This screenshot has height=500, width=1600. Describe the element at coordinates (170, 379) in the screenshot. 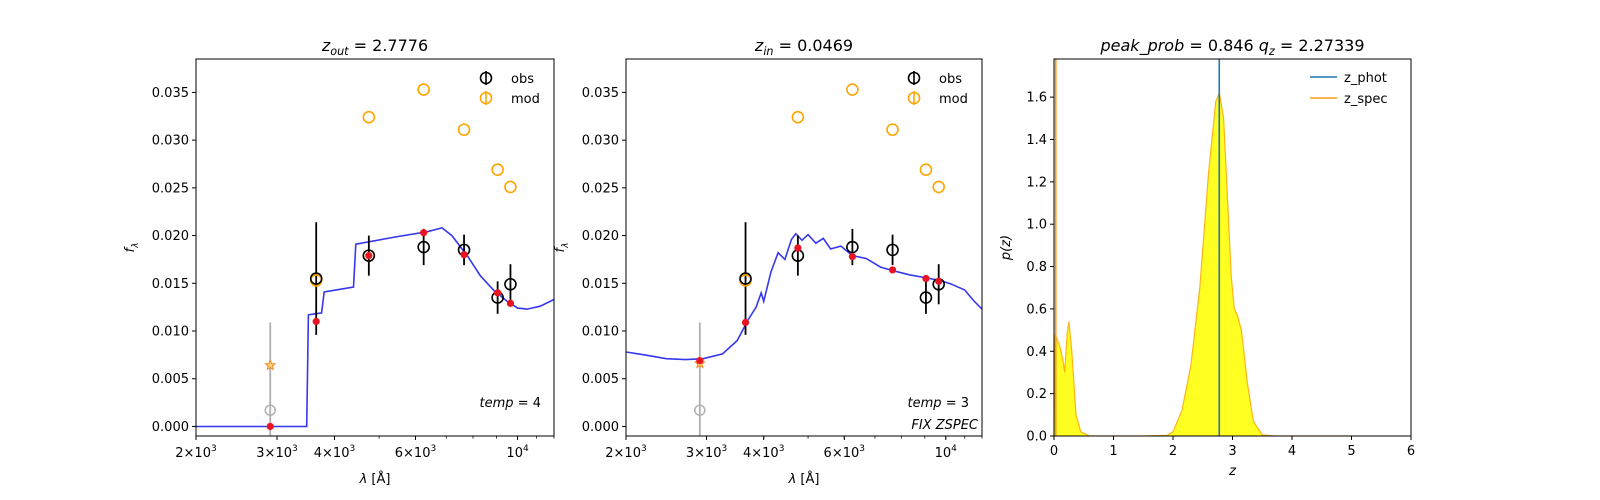

I see `y-tick-label: 0.005` at that location.